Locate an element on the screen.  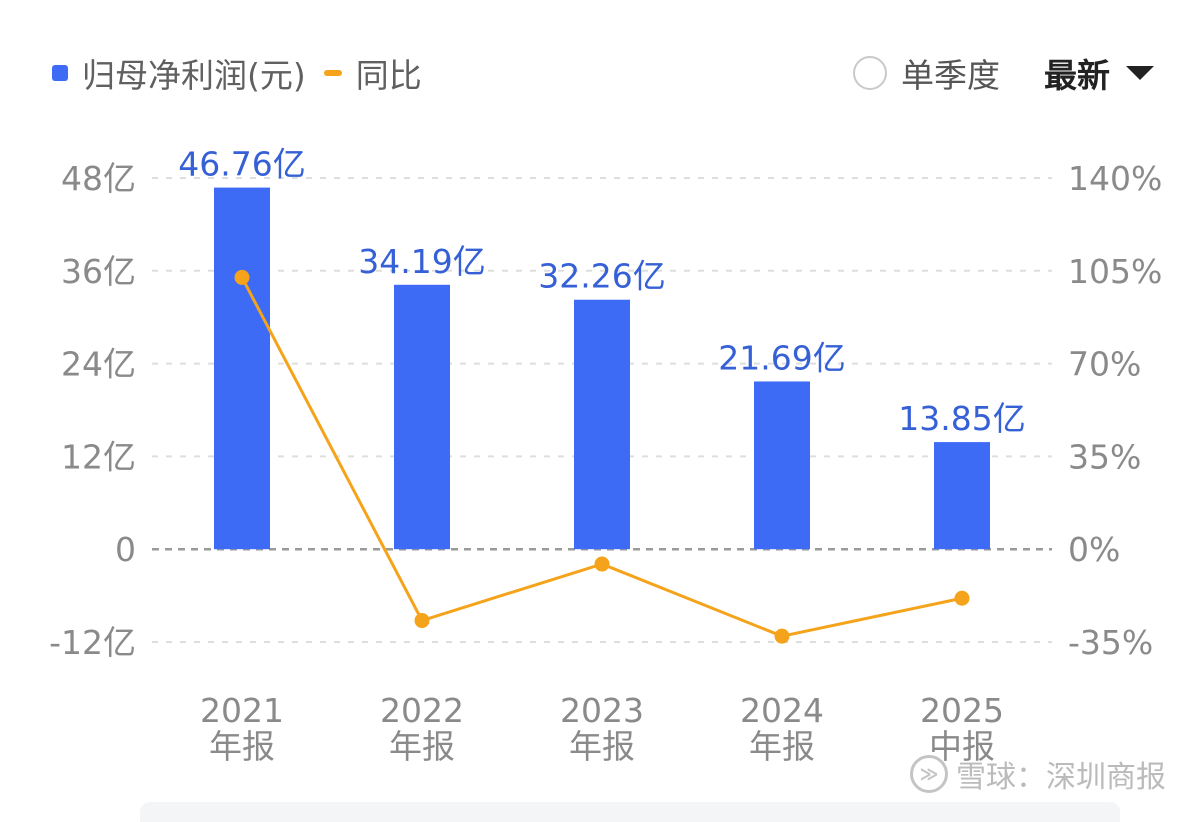
y-right-tick-label: 140% is located at coordinates (1115, 178).